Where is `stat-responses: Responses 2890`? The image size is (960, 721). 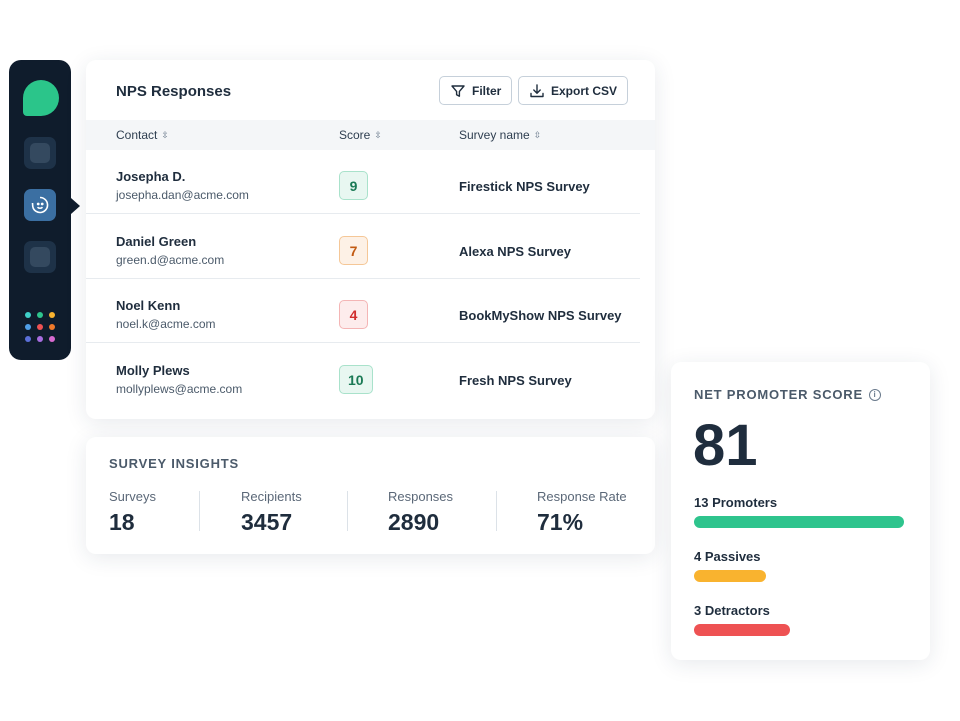
stat-responses: Responses 2890 is located at coordinates (420, 512).